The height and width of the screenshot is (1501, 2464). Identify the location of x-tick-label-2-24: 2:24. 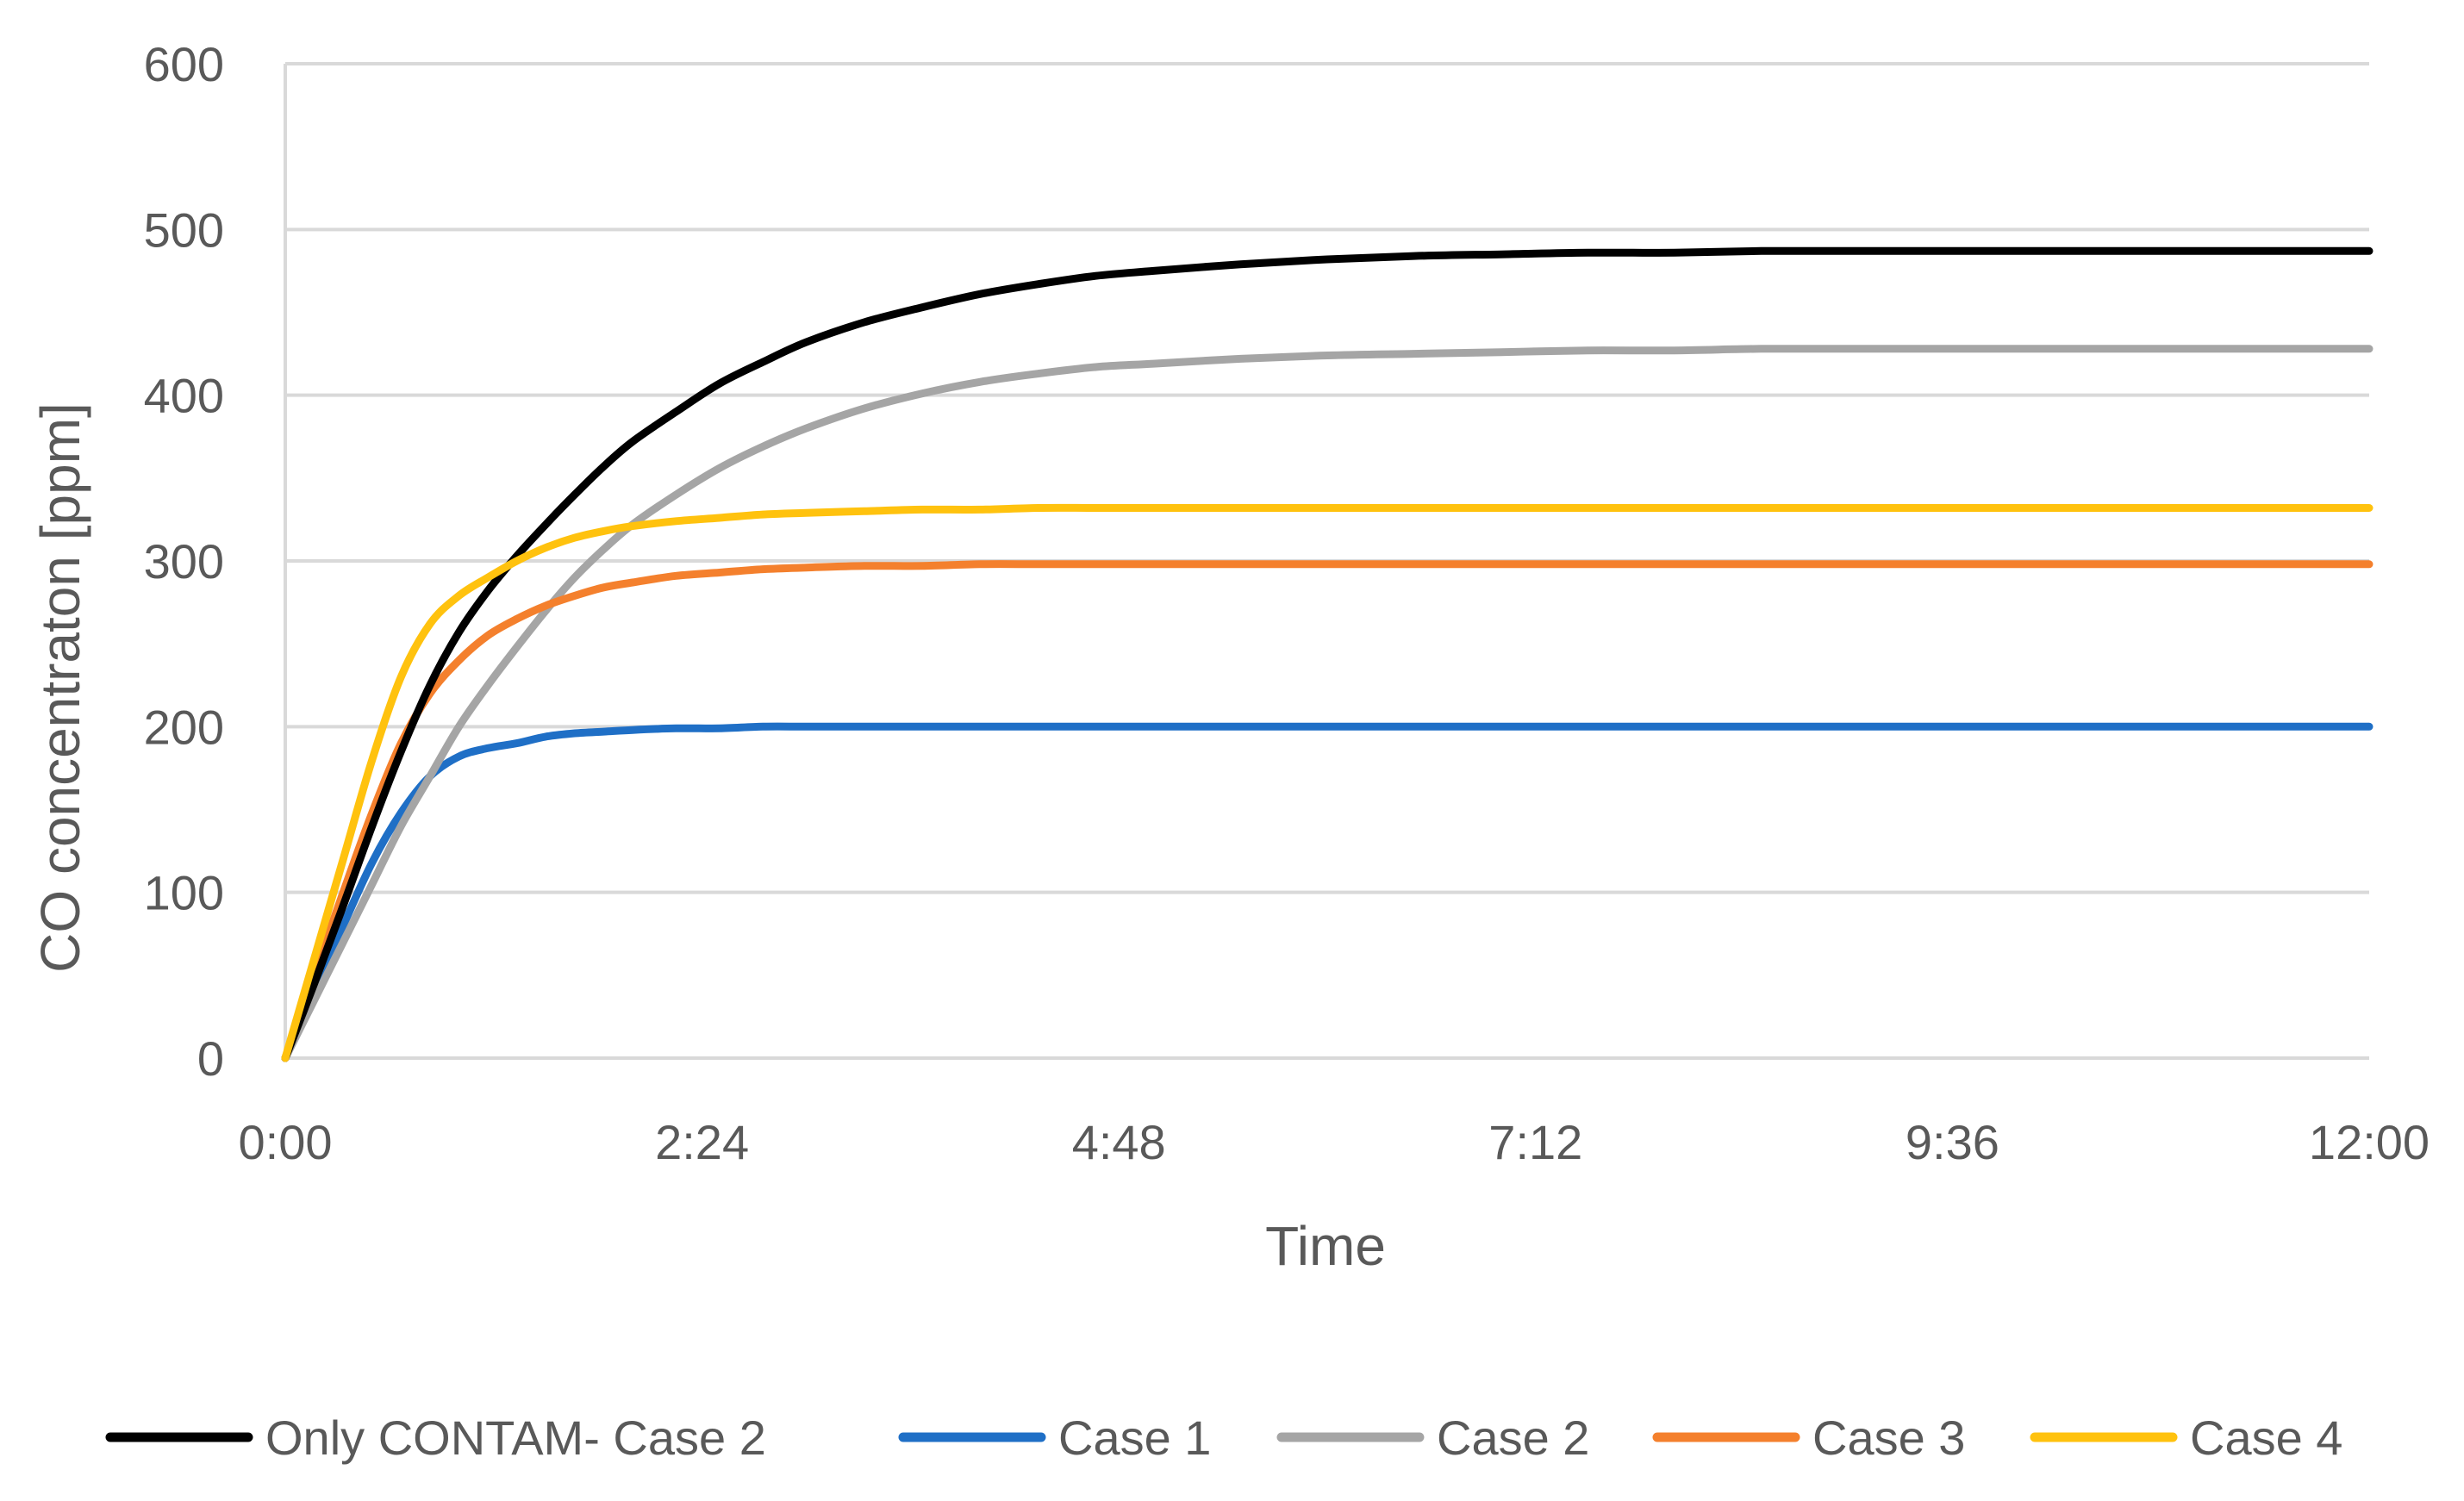
(702, 1142).